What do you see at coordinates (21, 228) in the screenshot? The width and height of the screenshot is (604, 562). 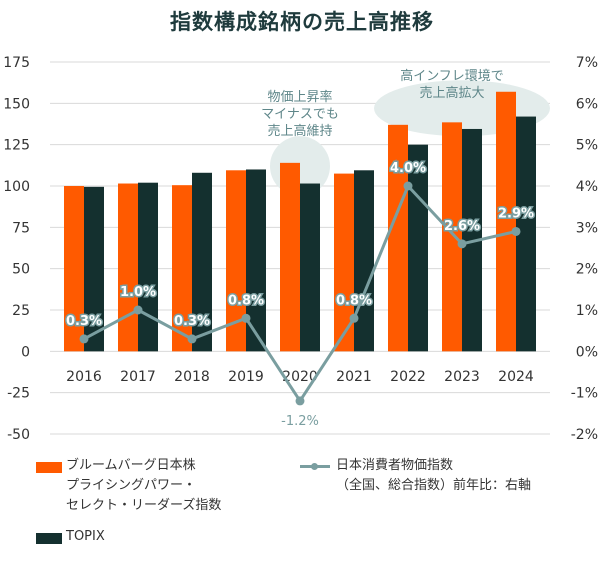 I see `y-left-tick-label: 75` at bounding box center [21, 228].